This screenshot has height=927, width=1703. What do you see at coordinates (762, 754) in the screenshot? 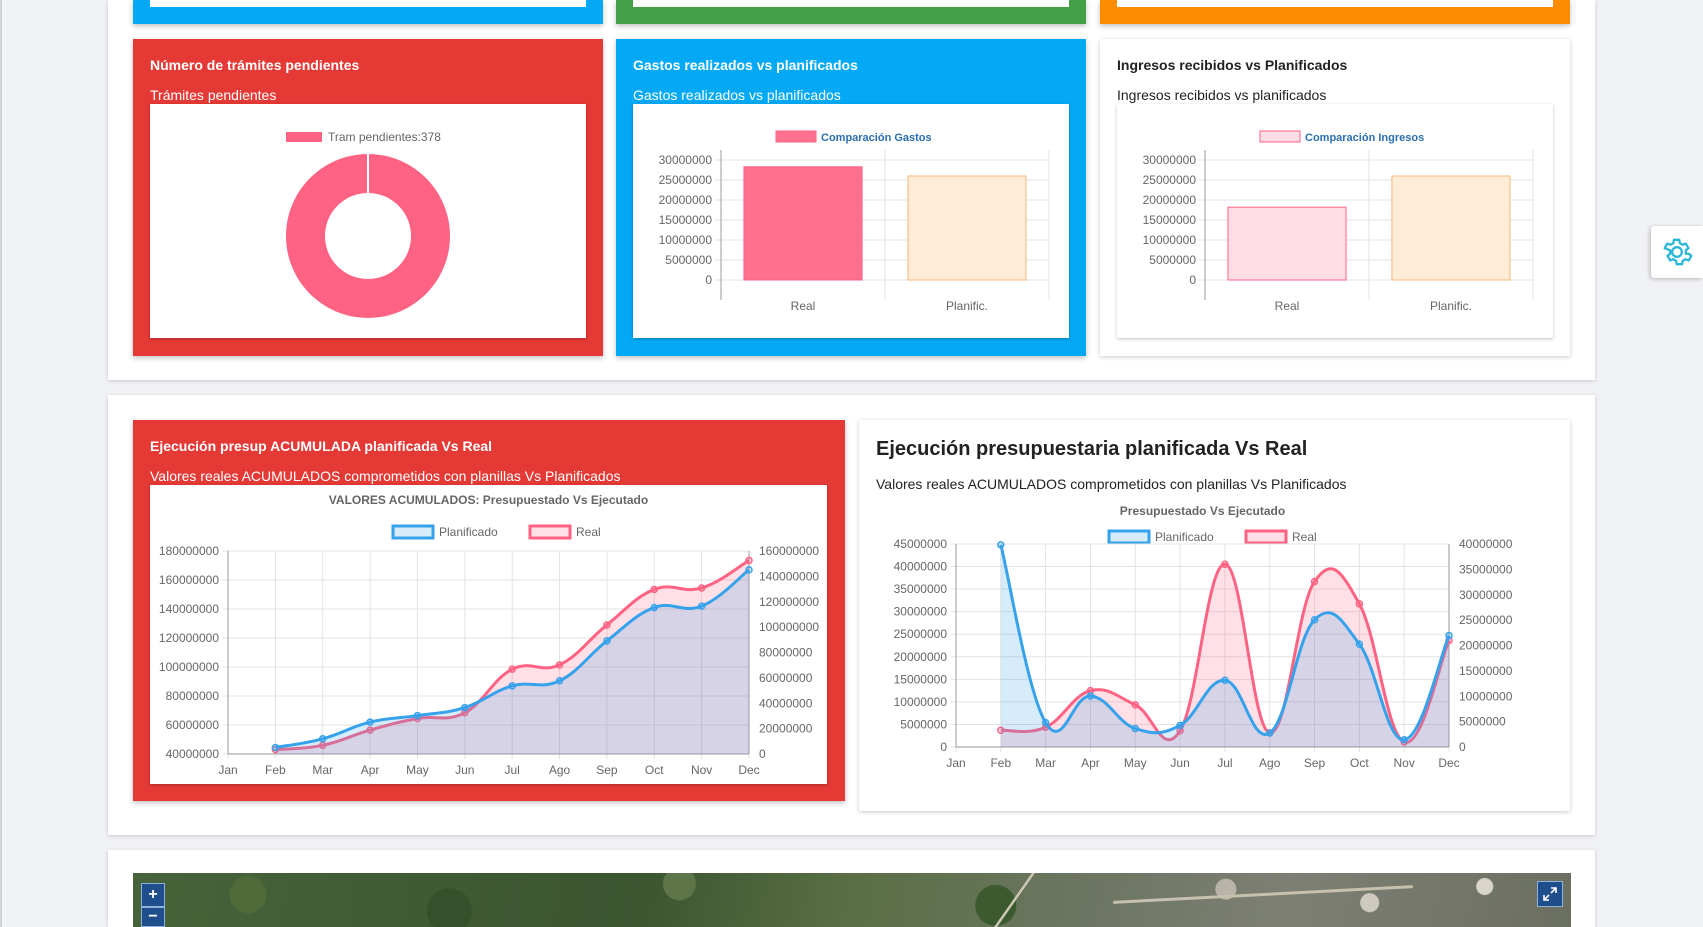
I see `y-right-tick-label: 0` at bounding box center [762, 754].